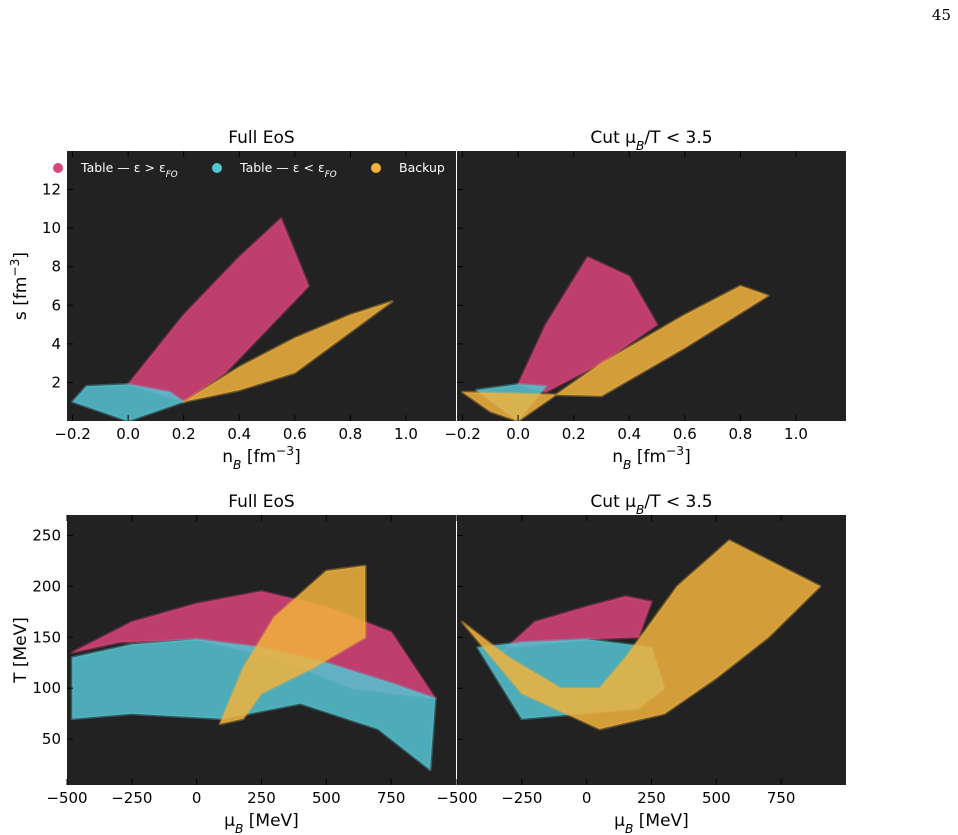 This screenshot has height=835, width=958. I want to click on plot-area-top-right, so click(651, 286).